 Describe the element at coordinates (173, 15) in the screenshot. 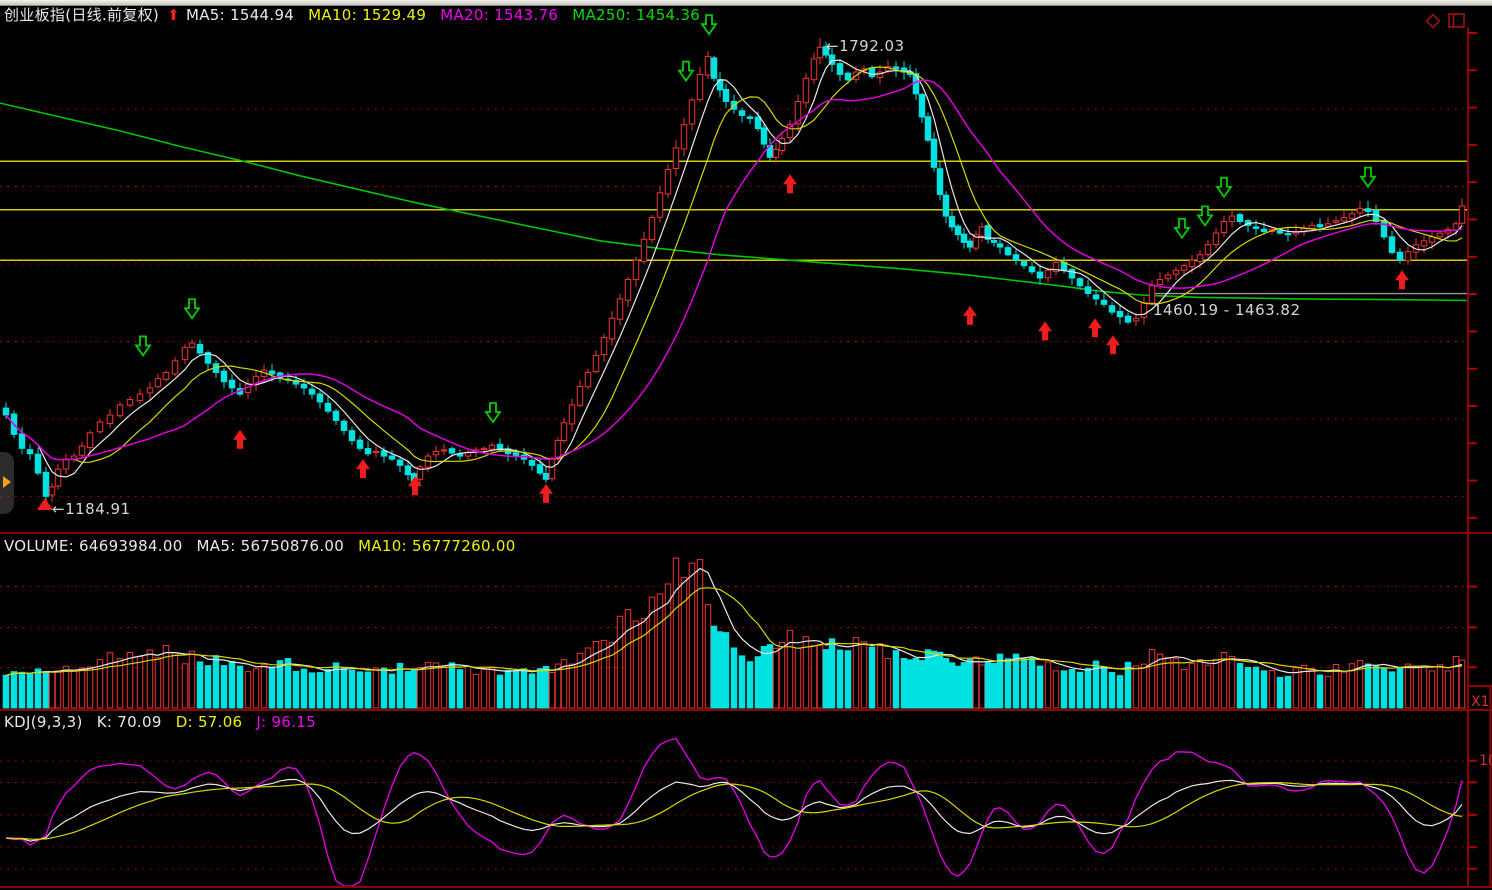

I see `price-up-arrow-icon: ⬆` at that location.